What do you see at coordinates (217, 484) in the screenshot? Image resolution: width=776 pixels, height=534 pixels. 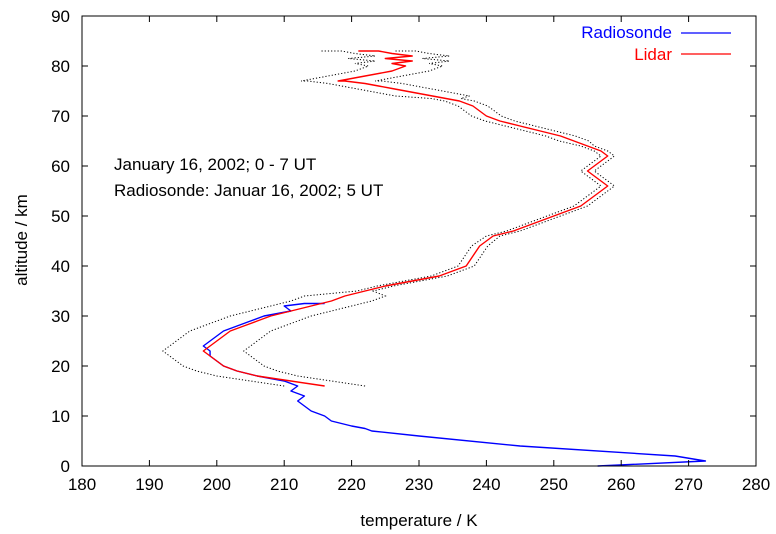 I see `x-tick-label: 200` at bounding box center [217, 484].